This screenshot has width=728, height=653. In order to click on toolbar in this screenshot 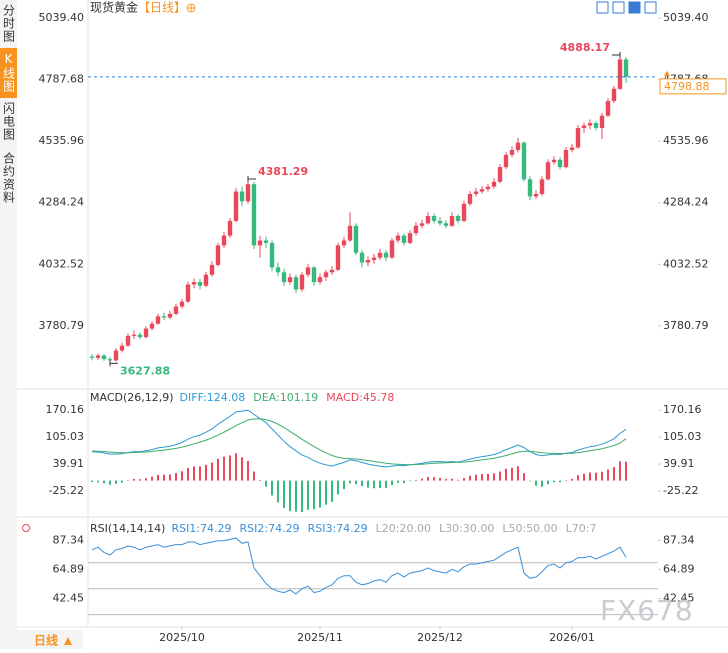, I will do `click(626, 7)`.